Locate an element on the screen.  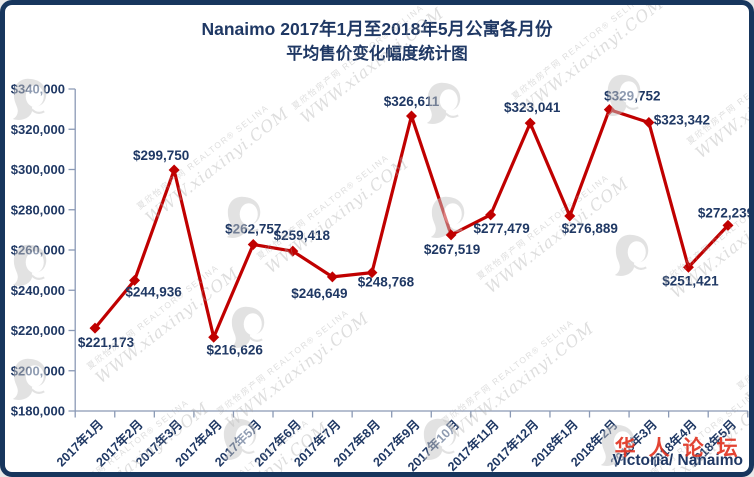
data-point-label: $326,611 is located at coordinates (412, 101).